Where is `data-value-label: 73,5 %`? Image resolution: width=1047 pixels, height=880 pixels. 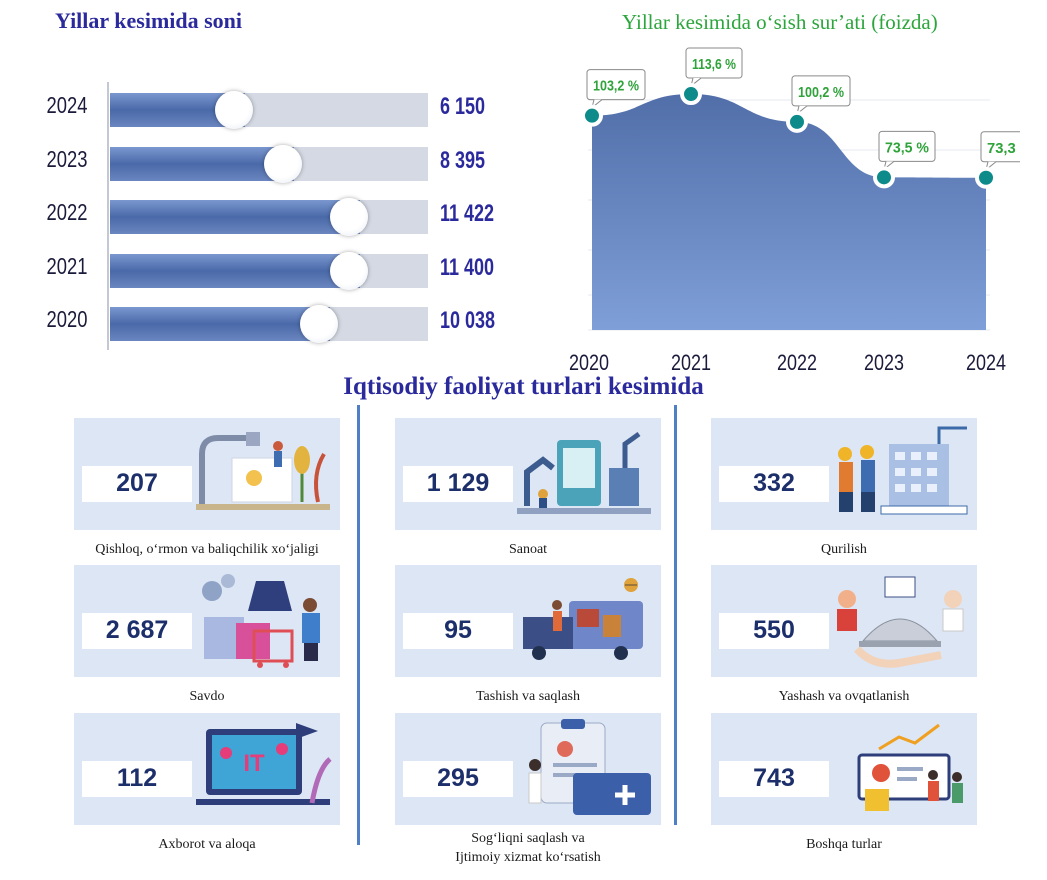
data-value-label: 73,5 % is located at coordinates (907, 147).